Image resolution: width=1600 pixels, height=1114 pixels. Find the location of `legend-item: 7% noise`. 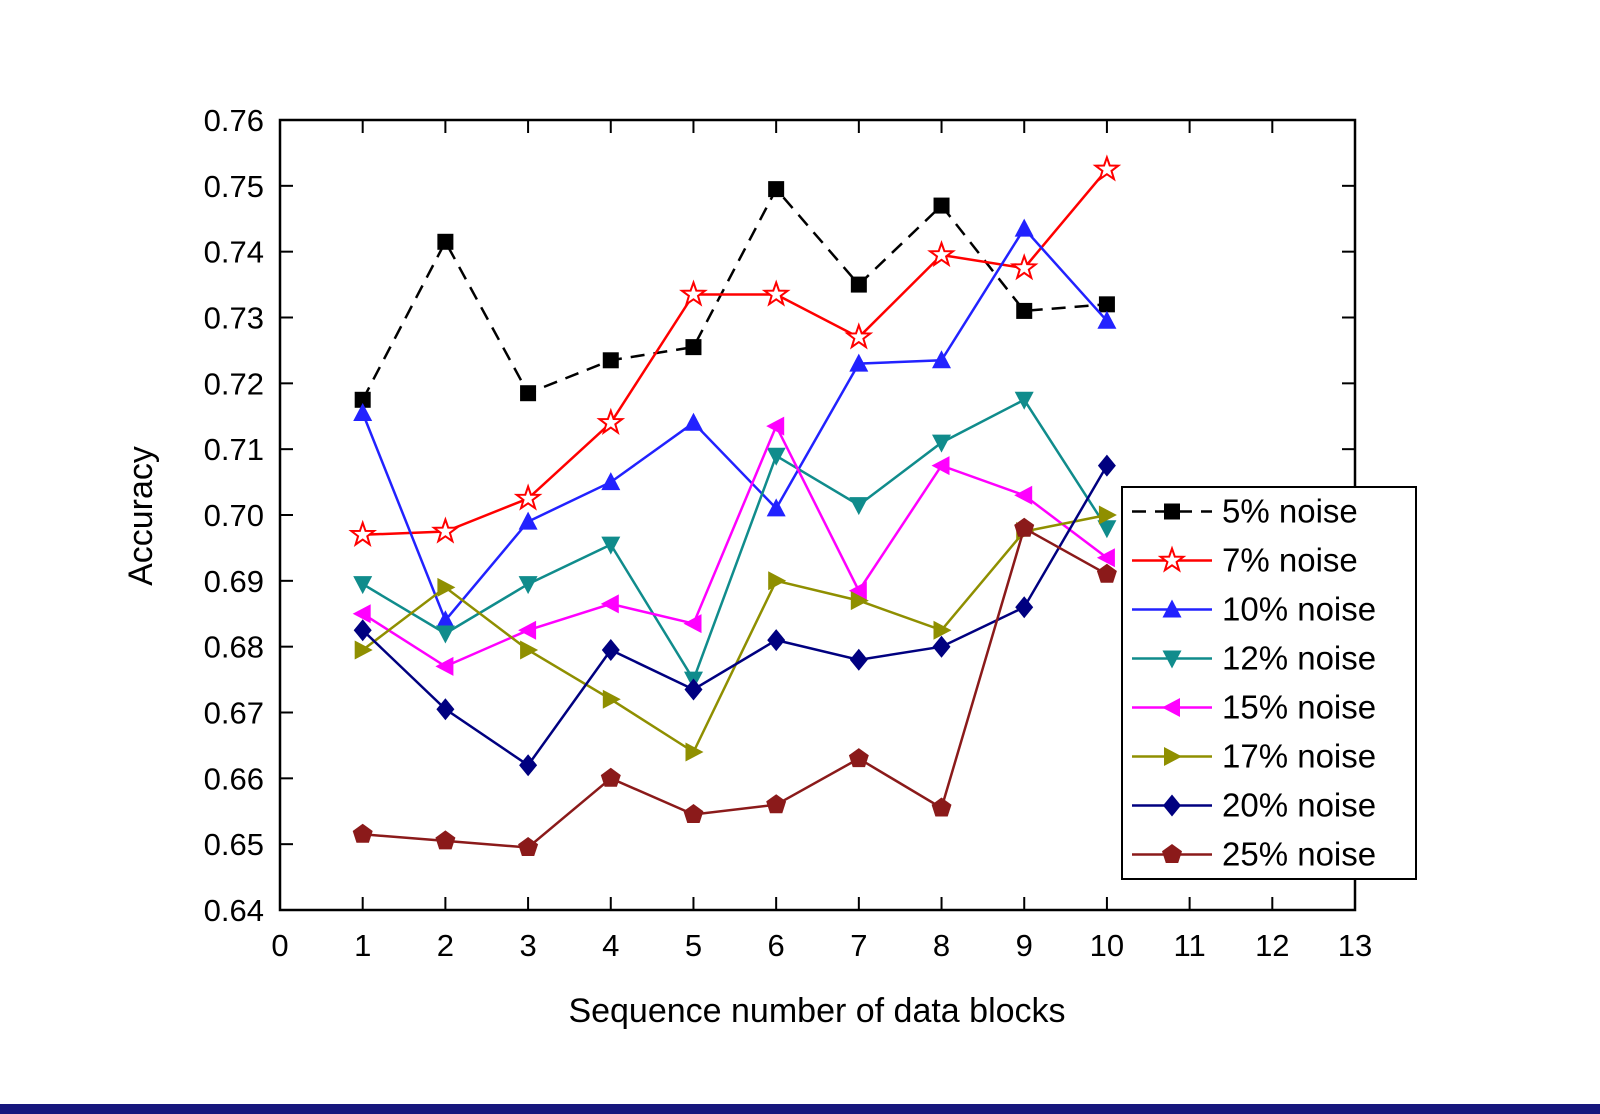

legend-item: 7% noise is located at coordinates (1245, 560).